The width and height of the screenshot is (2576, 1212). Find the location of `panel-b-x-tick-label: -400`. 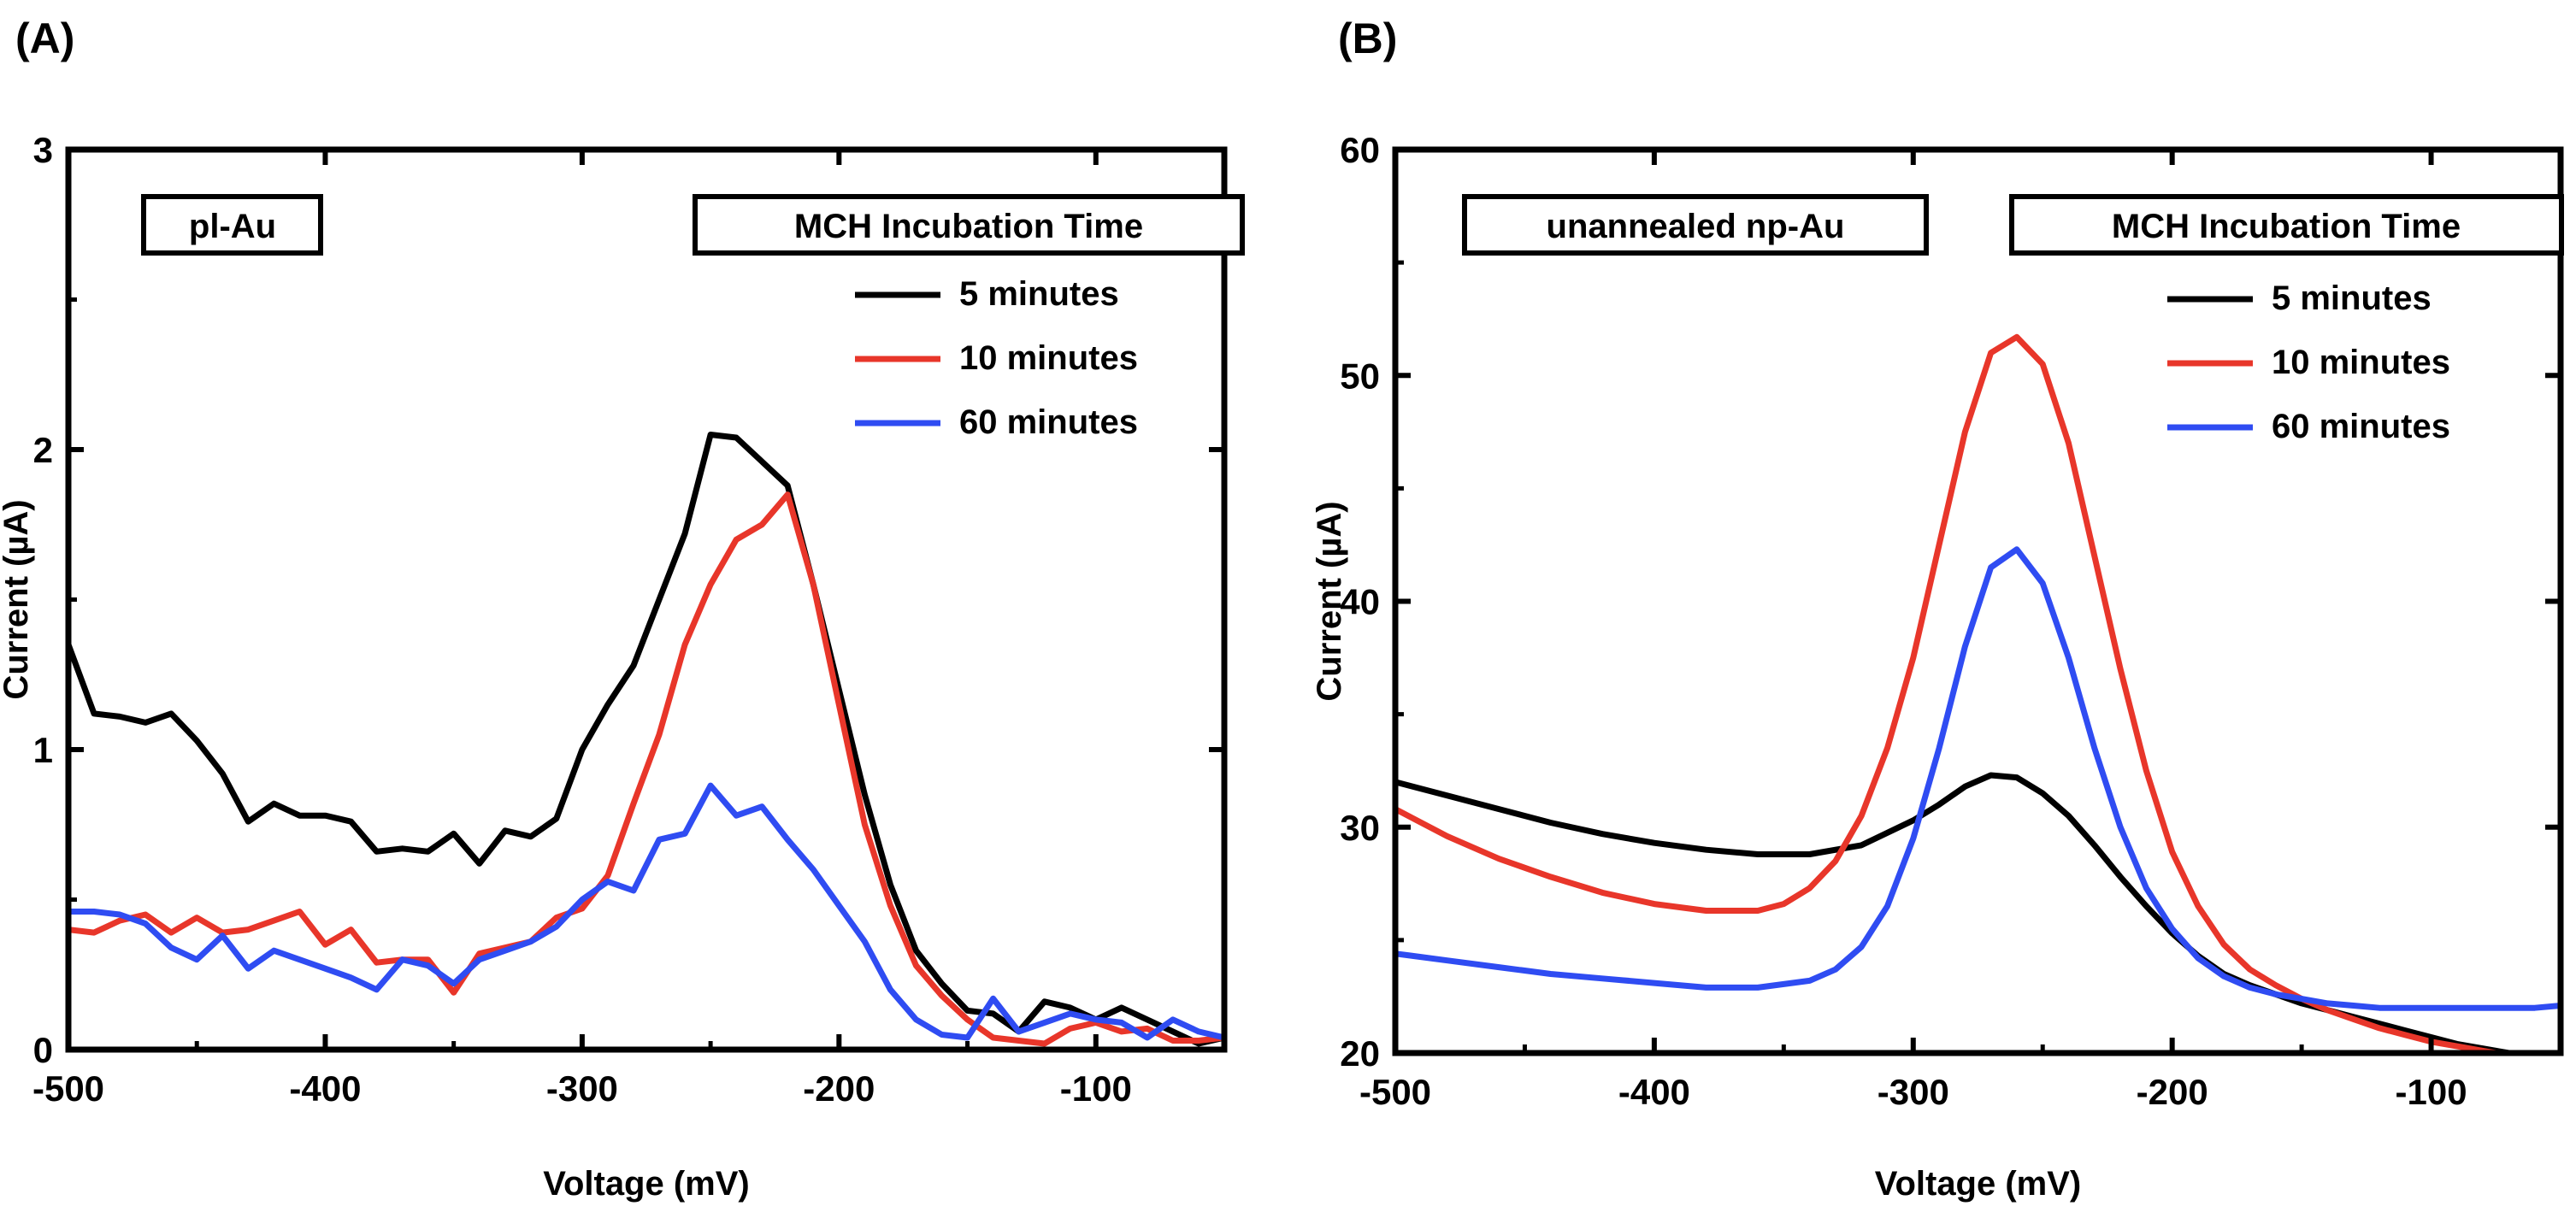

panel-b-x-tick-label: -400 is located at coordinates (1654, 1092).